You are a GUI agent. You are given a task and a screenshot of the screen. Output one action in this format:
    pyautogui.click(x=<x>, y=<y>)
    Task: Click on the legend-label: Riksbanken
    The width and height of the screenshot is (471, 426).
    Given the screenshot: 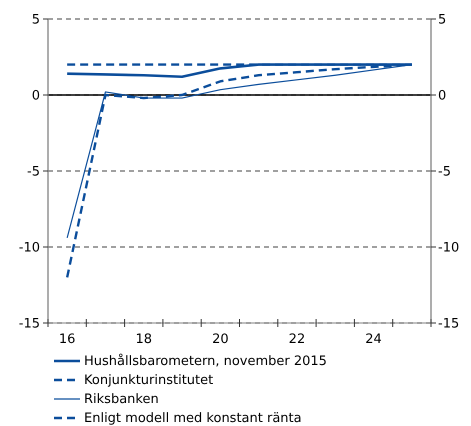 What is the action you would take?
    pyautogui.click(x=121, y=399)
    